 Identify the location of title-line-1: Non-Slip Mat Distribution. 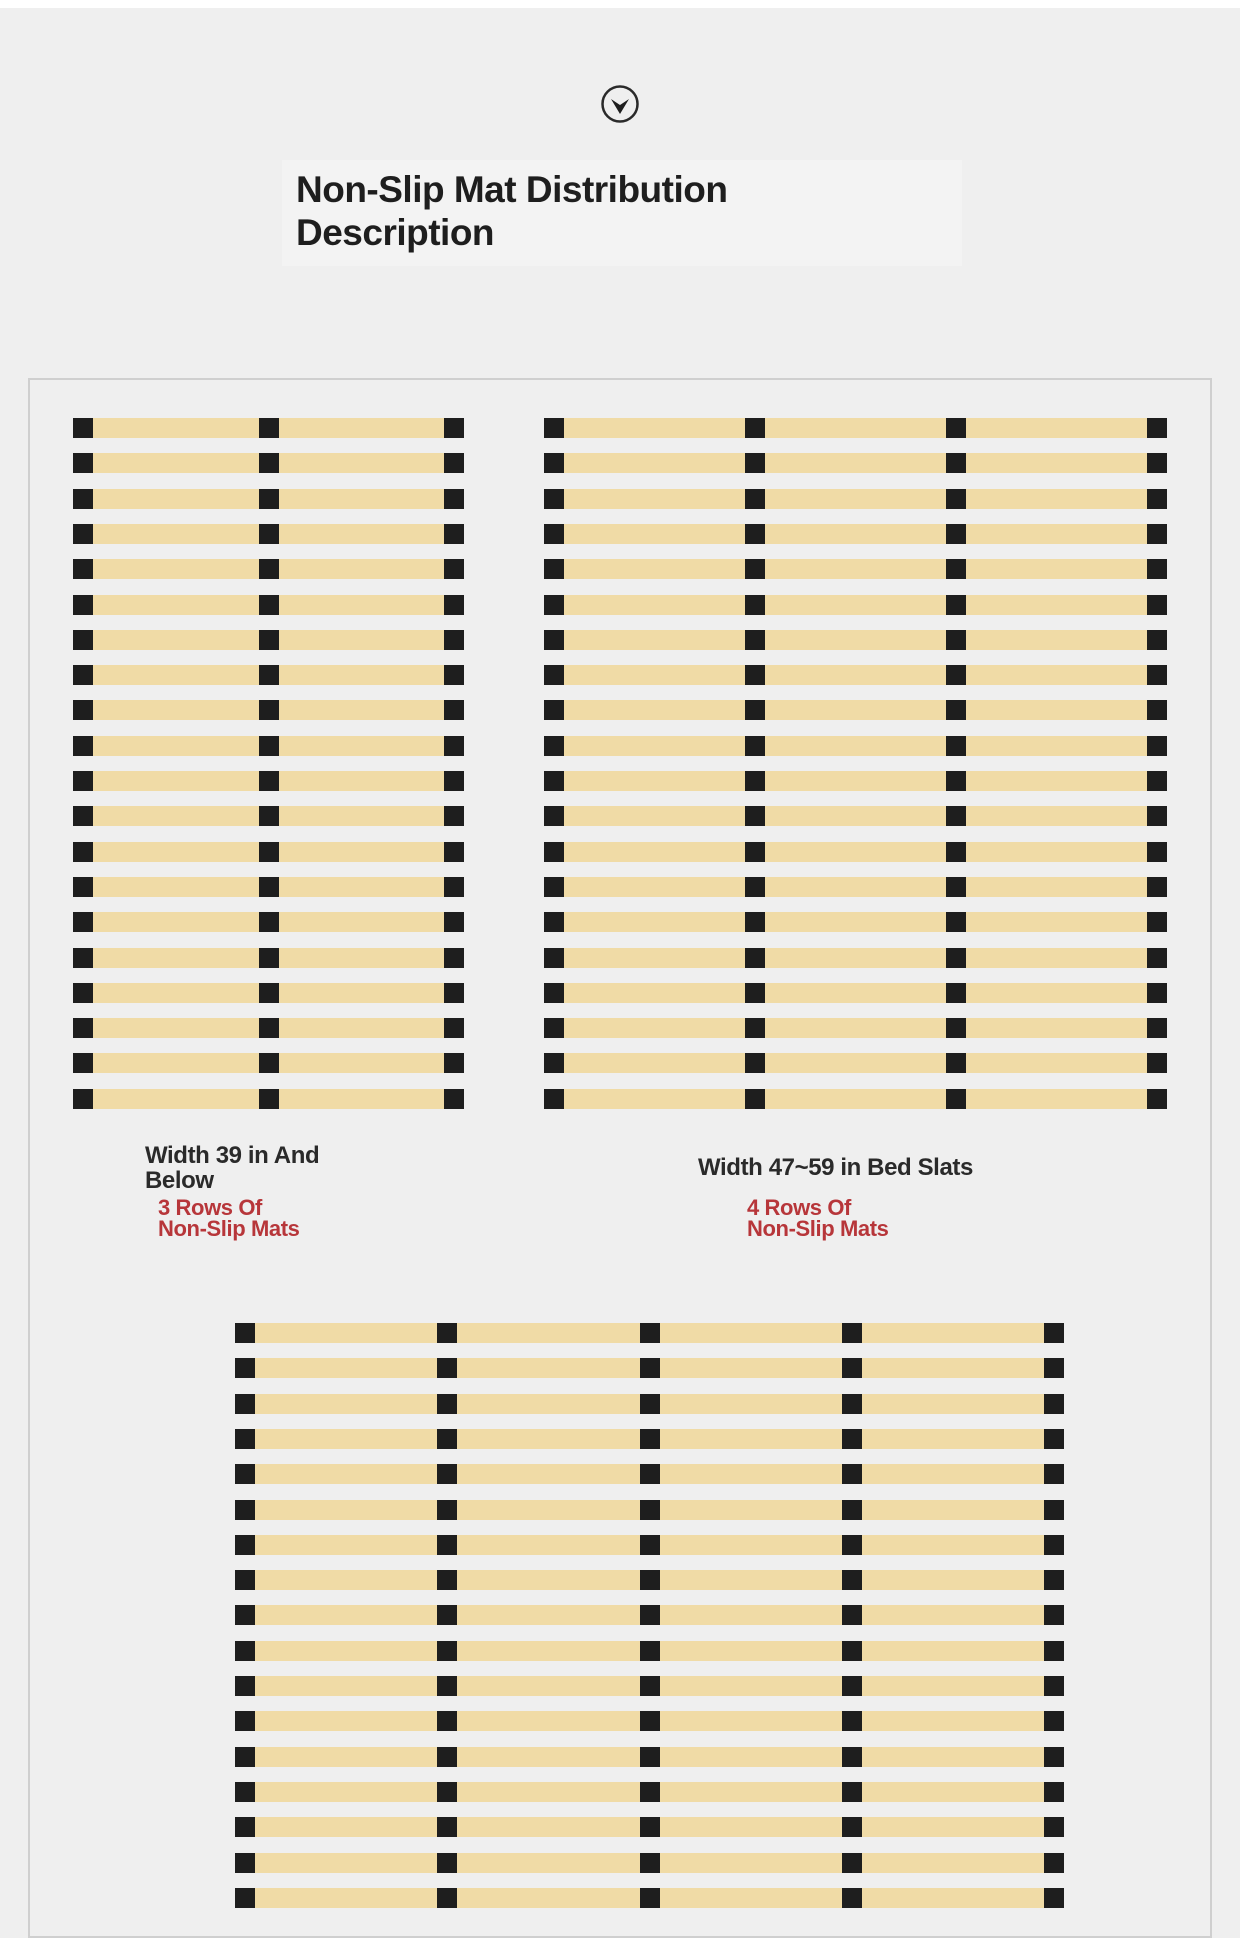
(512, 189).